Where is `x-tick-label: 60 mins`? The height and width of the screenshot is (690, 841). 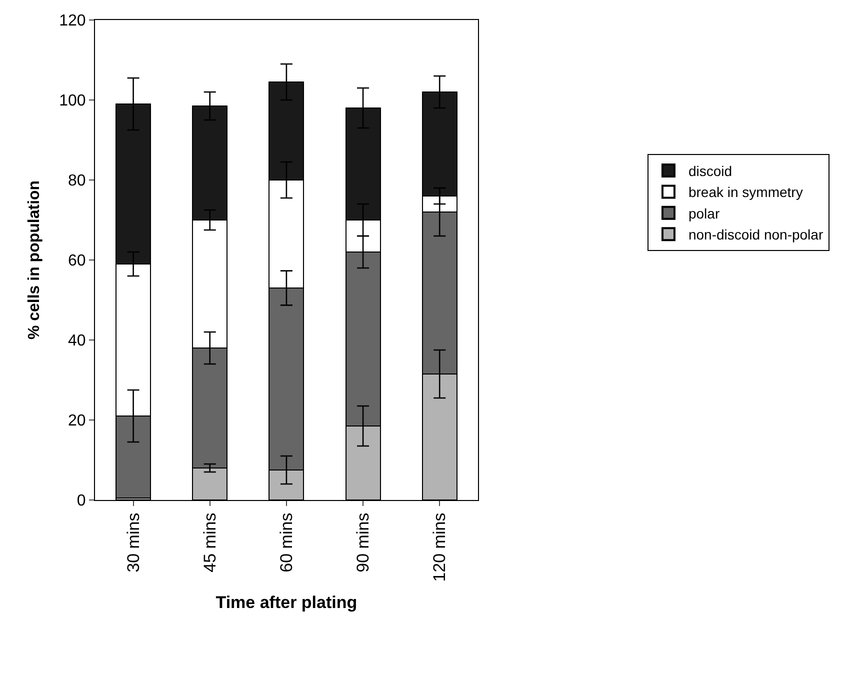
x-tick-label: 60 mins is located at coordinates (286, 542).